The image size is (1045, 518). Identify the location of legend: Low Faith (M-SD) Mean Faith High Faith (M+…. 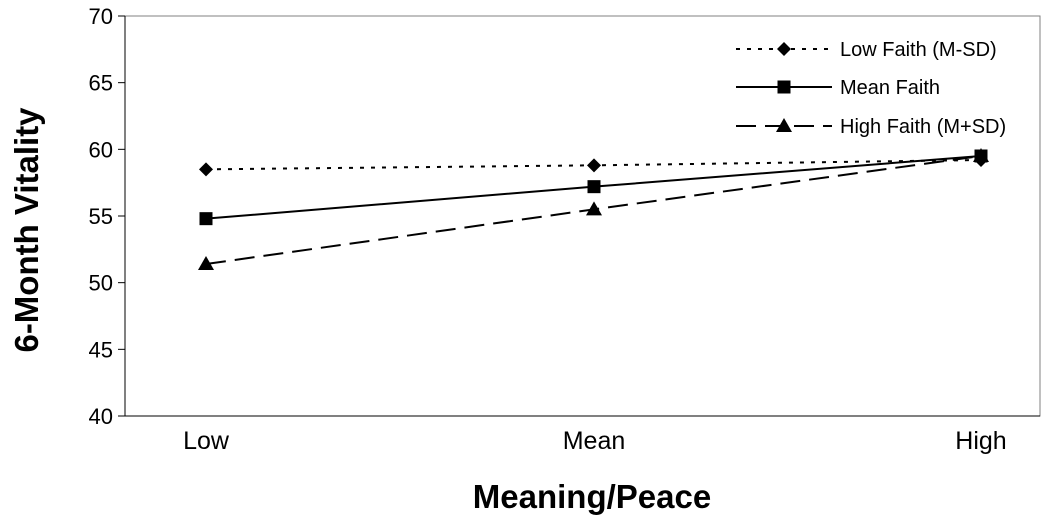
(871, 88).